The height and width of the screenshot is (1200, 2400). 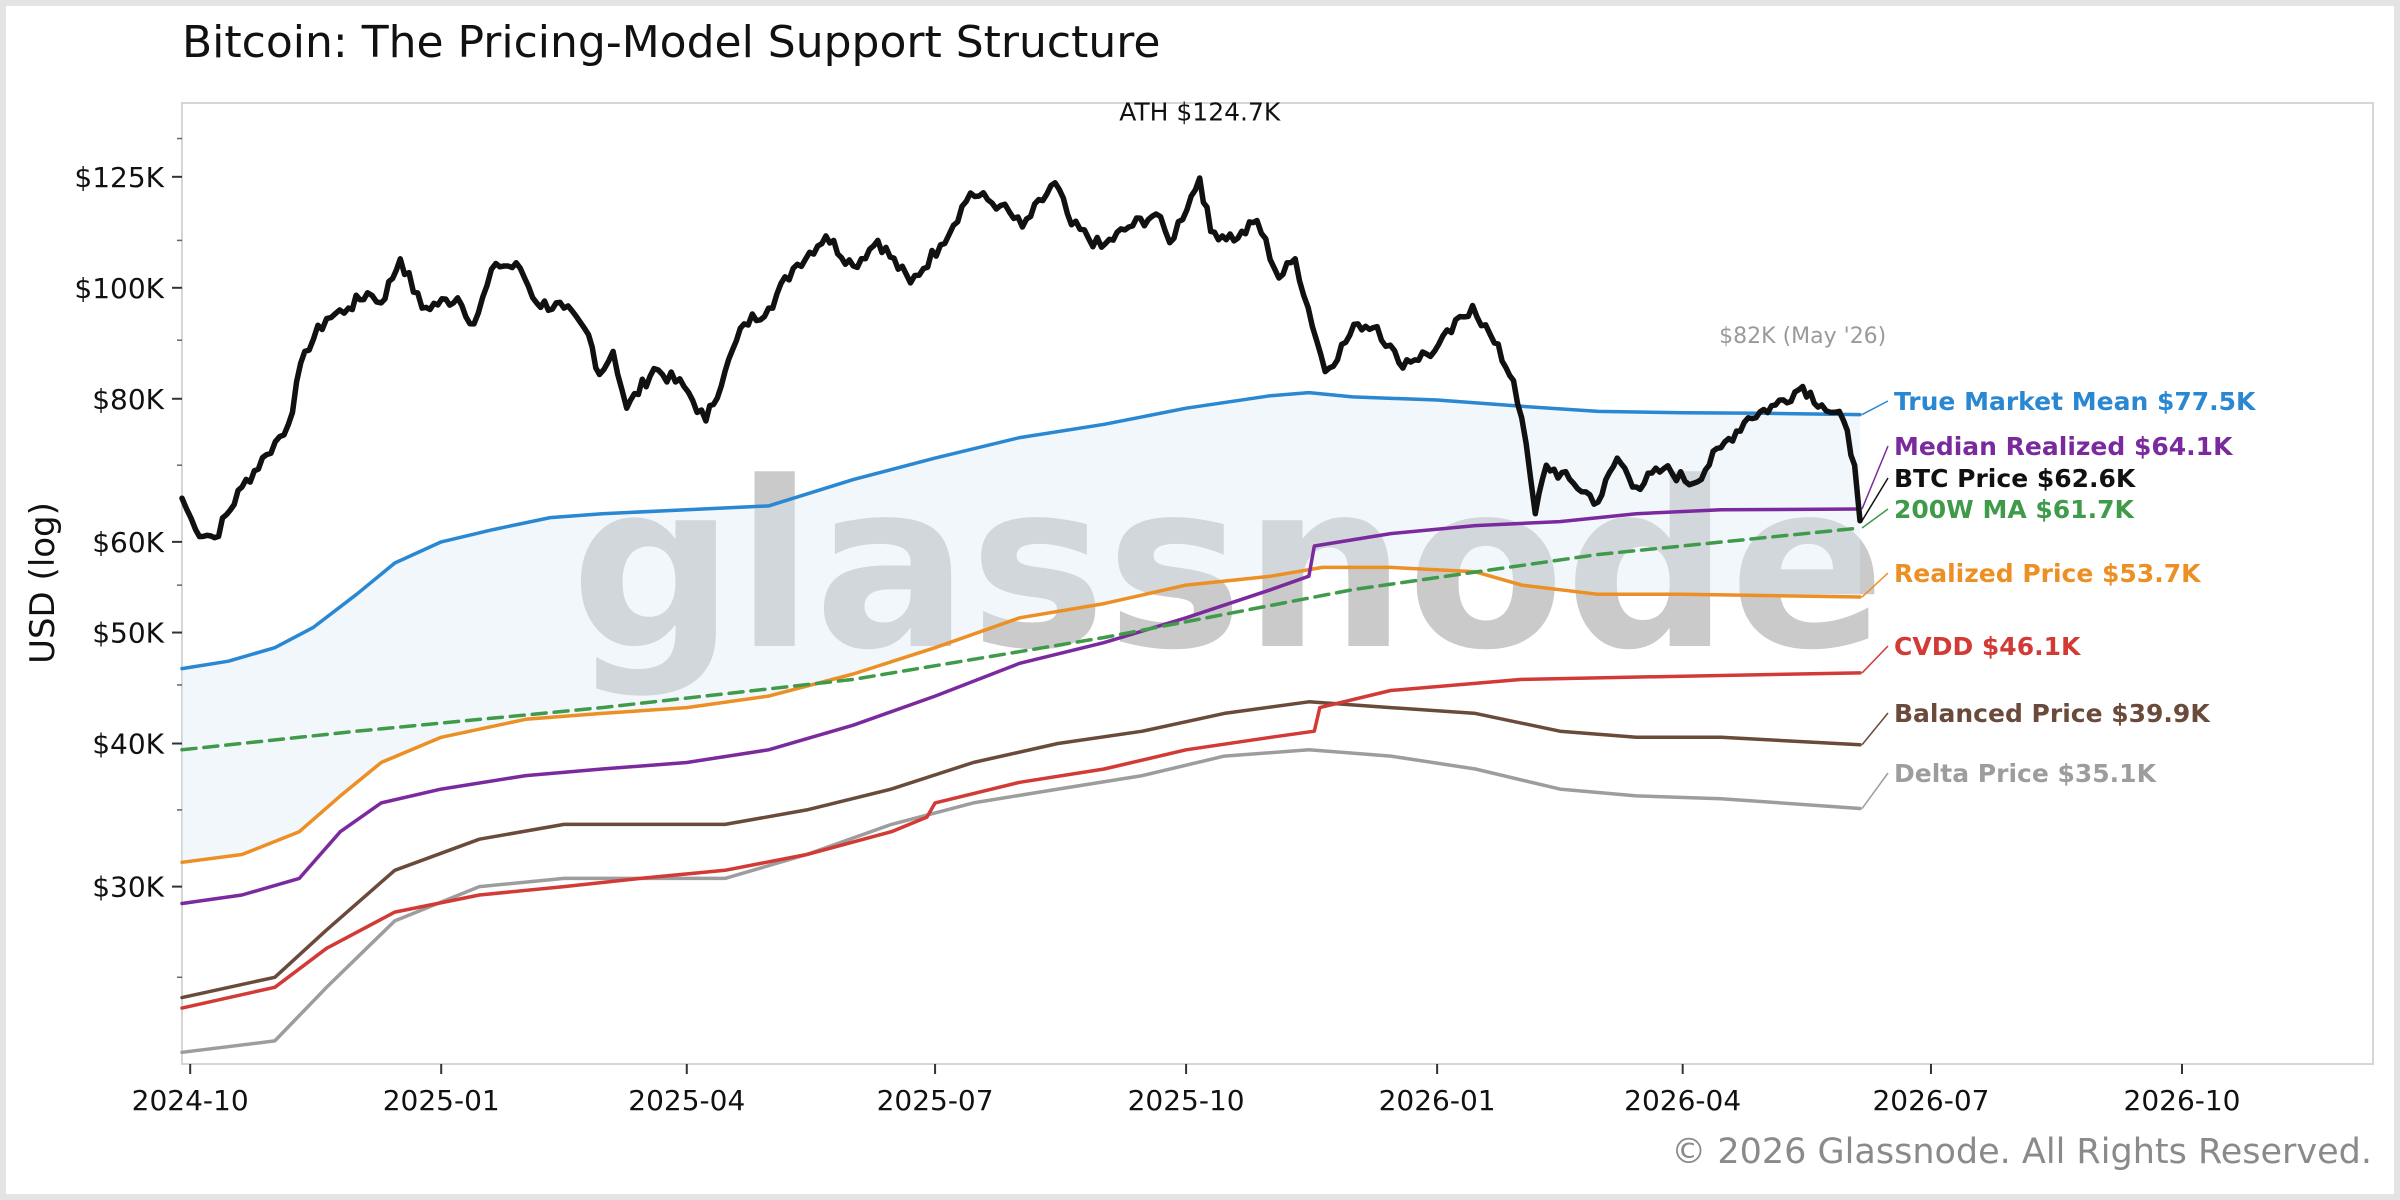 I want to click on leader-realized-price, so click(x=1875, y=585).